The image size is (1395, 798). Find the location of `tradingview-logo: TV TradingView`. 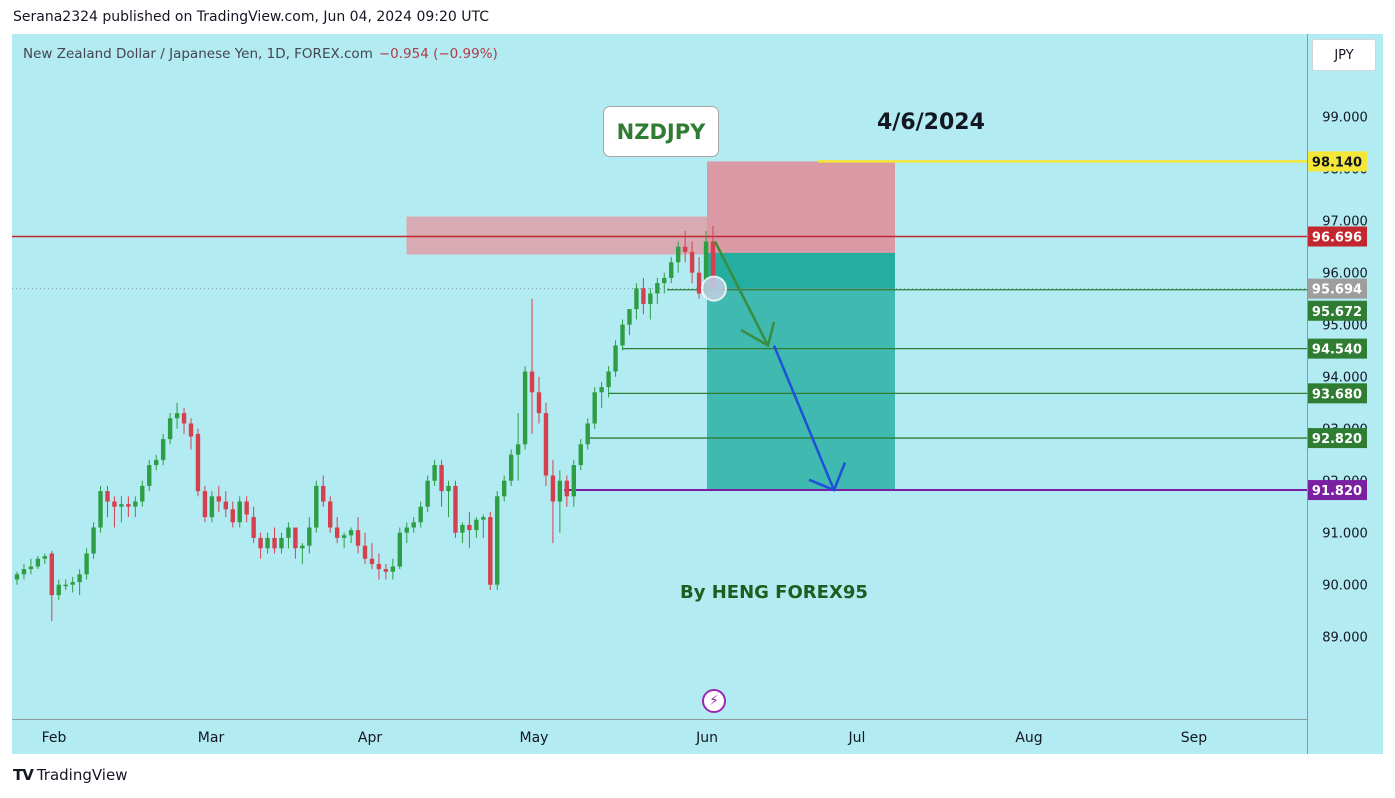

tradingview-logo: TV TradingView is located at coordinates (70, 775).